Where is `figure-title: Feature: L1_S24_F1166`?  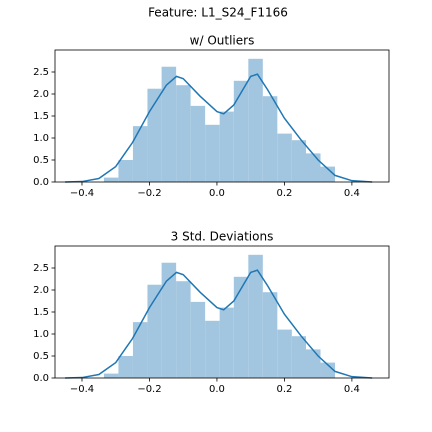 figure-title: Feature: L1_S24_F1166 is located at coordinates (218, 13).